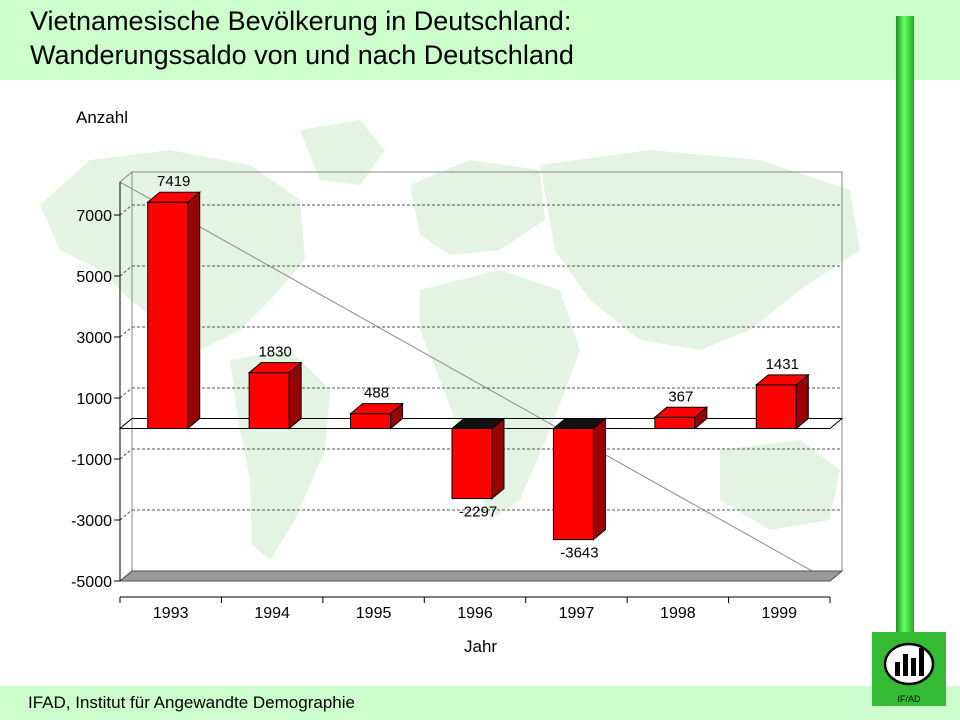 The height and width of the screenshot is (720, 960). What do you see at coordinates (480, 703) in the screenshot?
I see `footer-band` at bounding box center [480, 703].